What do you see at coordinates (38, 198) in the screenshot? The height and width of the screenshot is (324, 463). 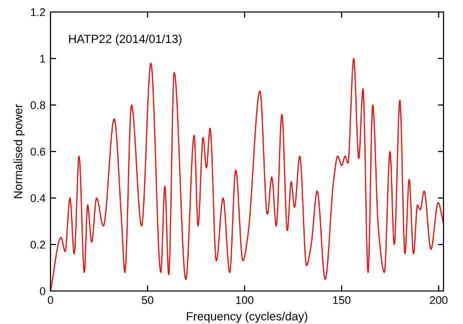 I see `y-tick-label: 0.4` at bounding box center [38, 198].